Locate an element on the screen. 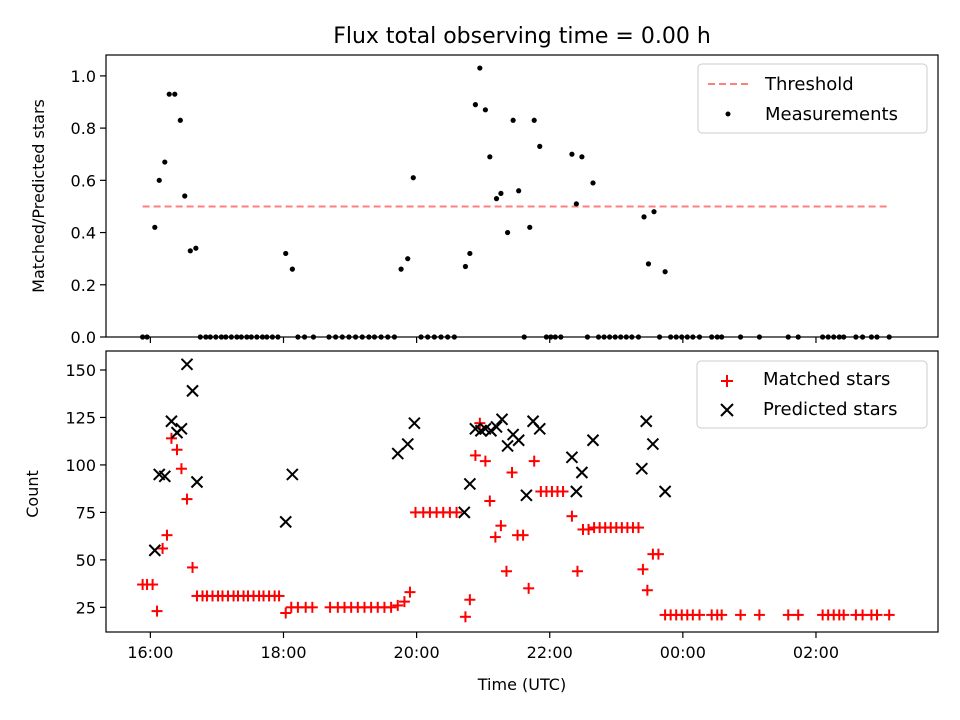 Image resolution: width=960 pixels, height=720 pixels. top-y-ticks: 0.0 0.2 0.4 0.6 0.8 1.0 is located at coordinates (88, 207).